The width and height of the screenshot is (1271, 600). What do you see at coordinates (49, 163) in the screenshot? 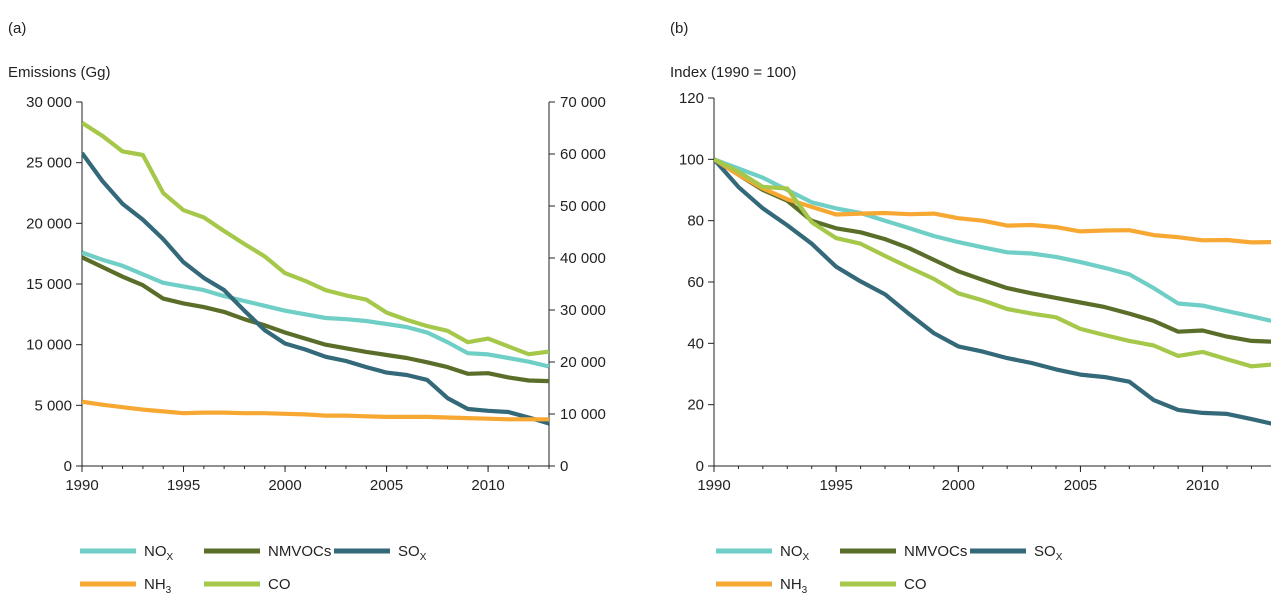
I see `panel-a-y-tick-label: 25 000` at bounding box center [49, 163].